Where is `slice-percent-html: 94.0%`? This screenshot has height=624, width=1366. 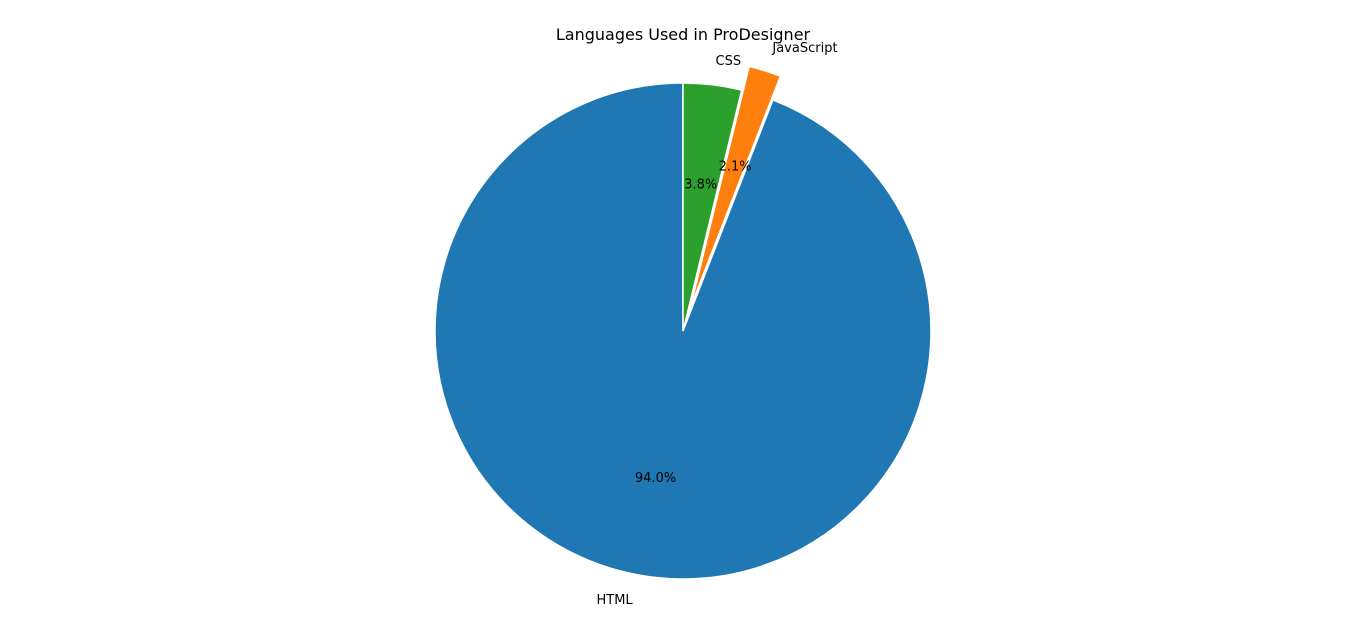
slice-percent-html: 94.0% is located at coordinates (655, 478).